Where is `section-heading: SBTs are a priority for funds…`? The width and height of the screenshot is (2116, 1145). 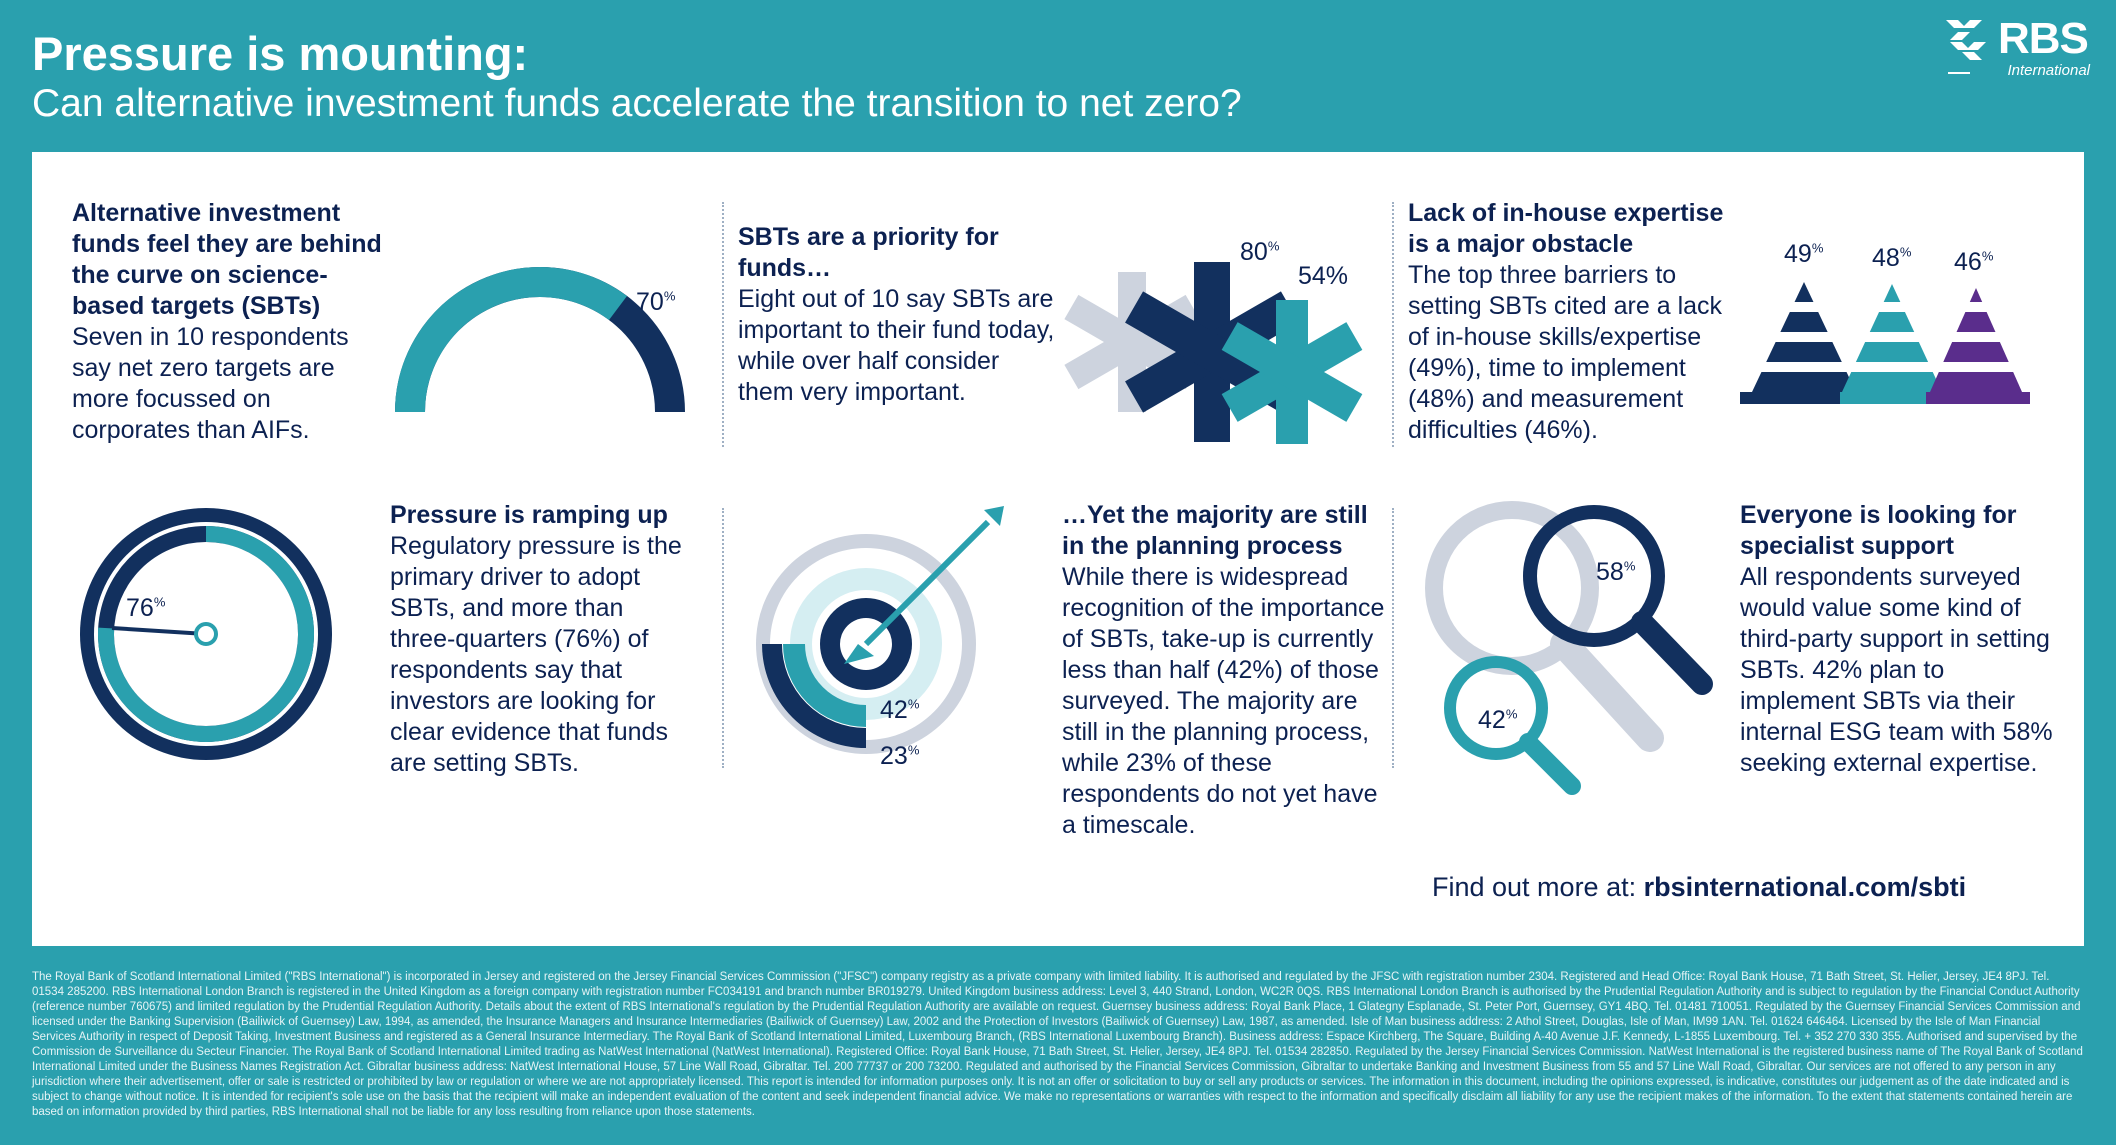 section-heading: SBTs are a priority for funds… is located at coordinates (868, 252).